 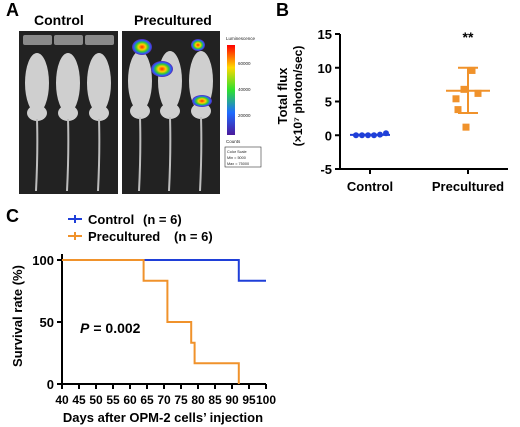 I want to click on y-tick-label: -5, so click(x=326, y=169).